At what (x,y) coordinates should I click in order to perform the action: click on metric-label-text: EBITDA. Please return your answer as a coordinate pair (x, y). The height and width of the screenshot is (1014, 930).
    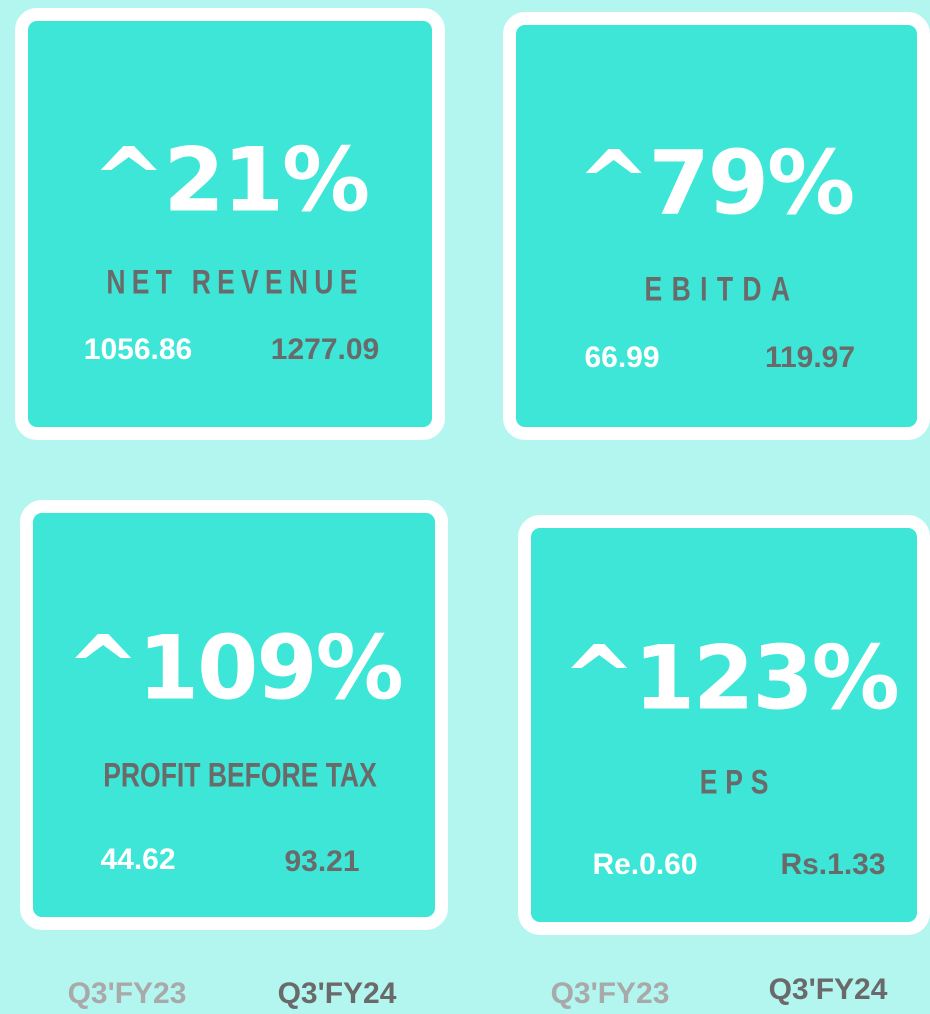
    Looking at the image, I should click on (722, 289).